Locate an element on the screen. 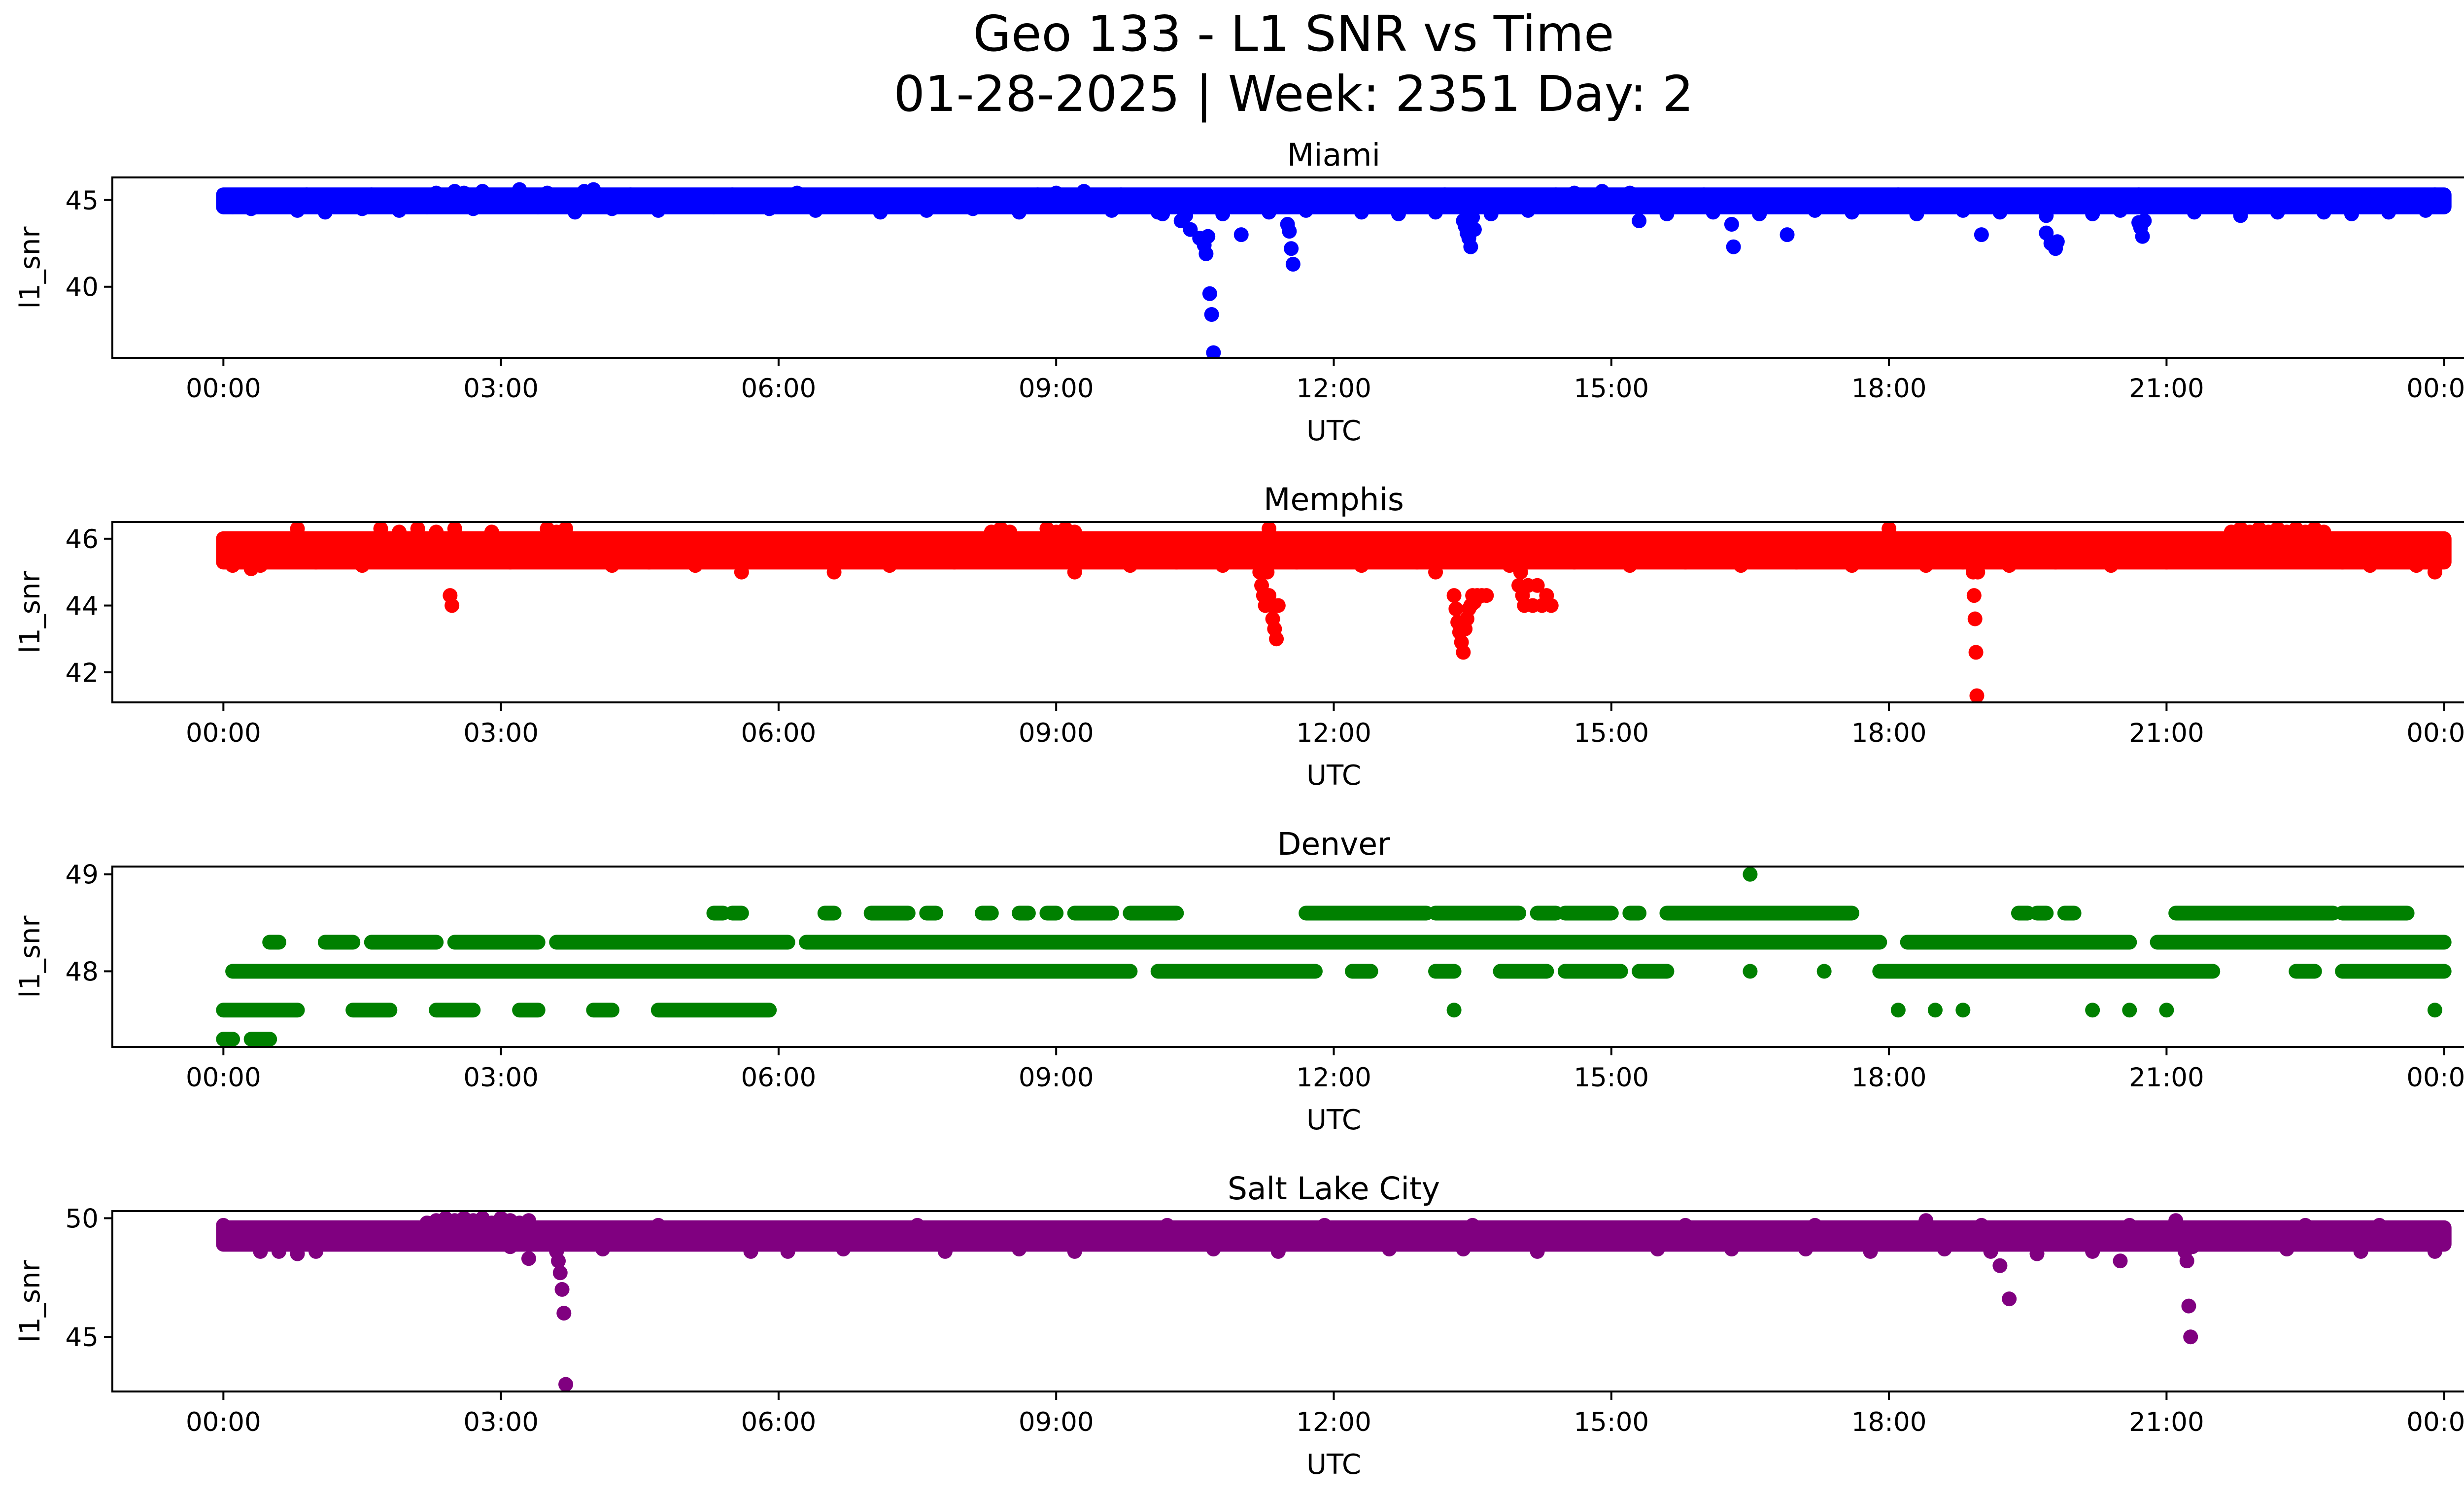  series-salt-lake-city is located at coordinates (1334, 1301).